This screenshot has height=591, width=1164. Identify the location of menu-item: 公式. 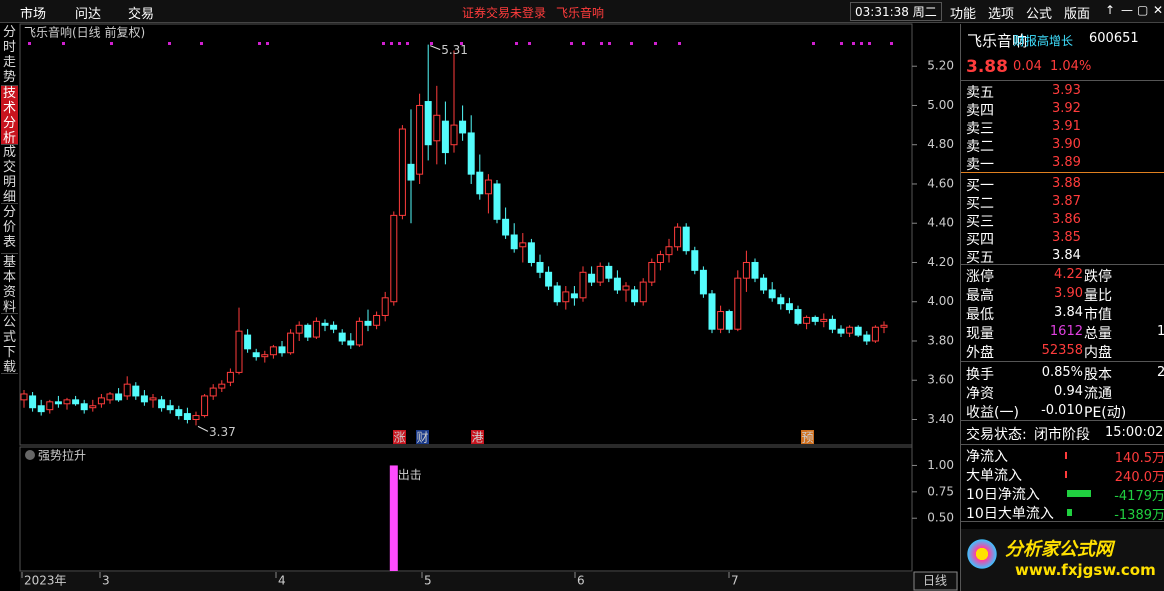
(1039, 14).